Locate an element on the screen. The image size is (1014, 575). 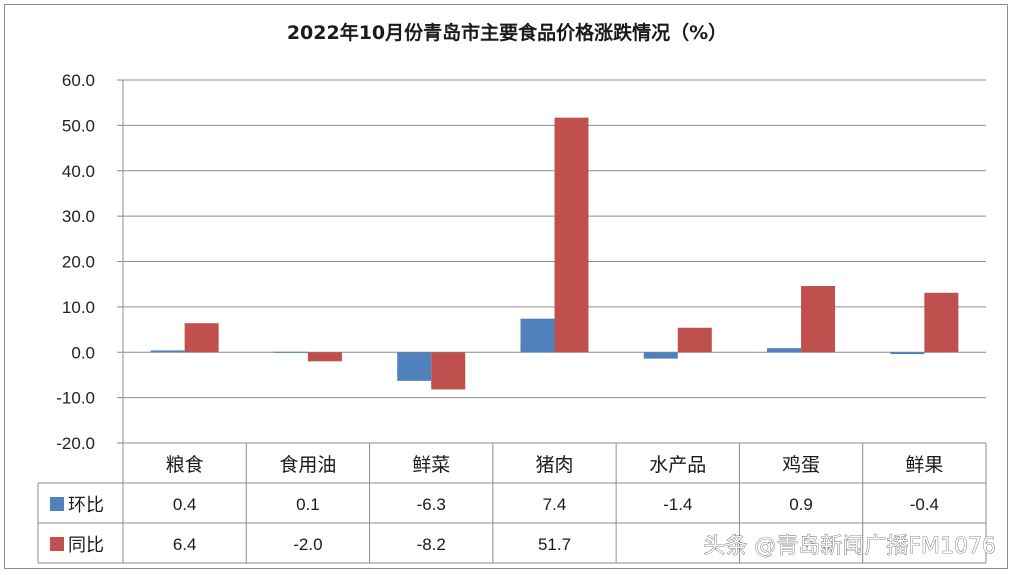
y-tick-label: 40.0 is located at coordinates (78, 171).